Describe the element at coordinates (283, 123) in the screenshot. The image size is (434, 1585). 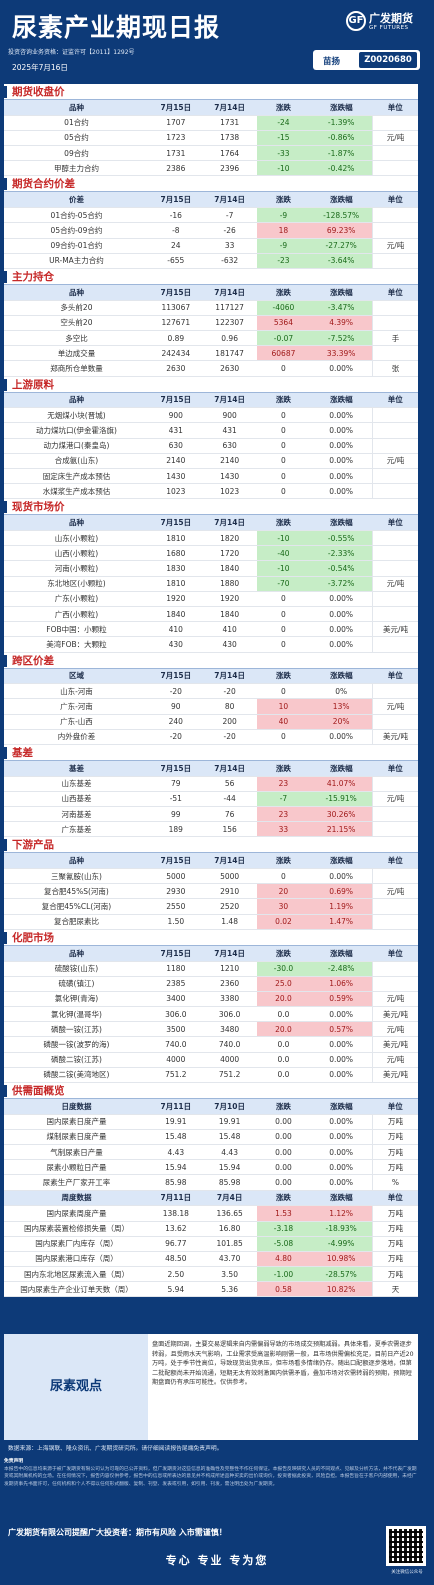
I see `table-cell: -24` at that location.